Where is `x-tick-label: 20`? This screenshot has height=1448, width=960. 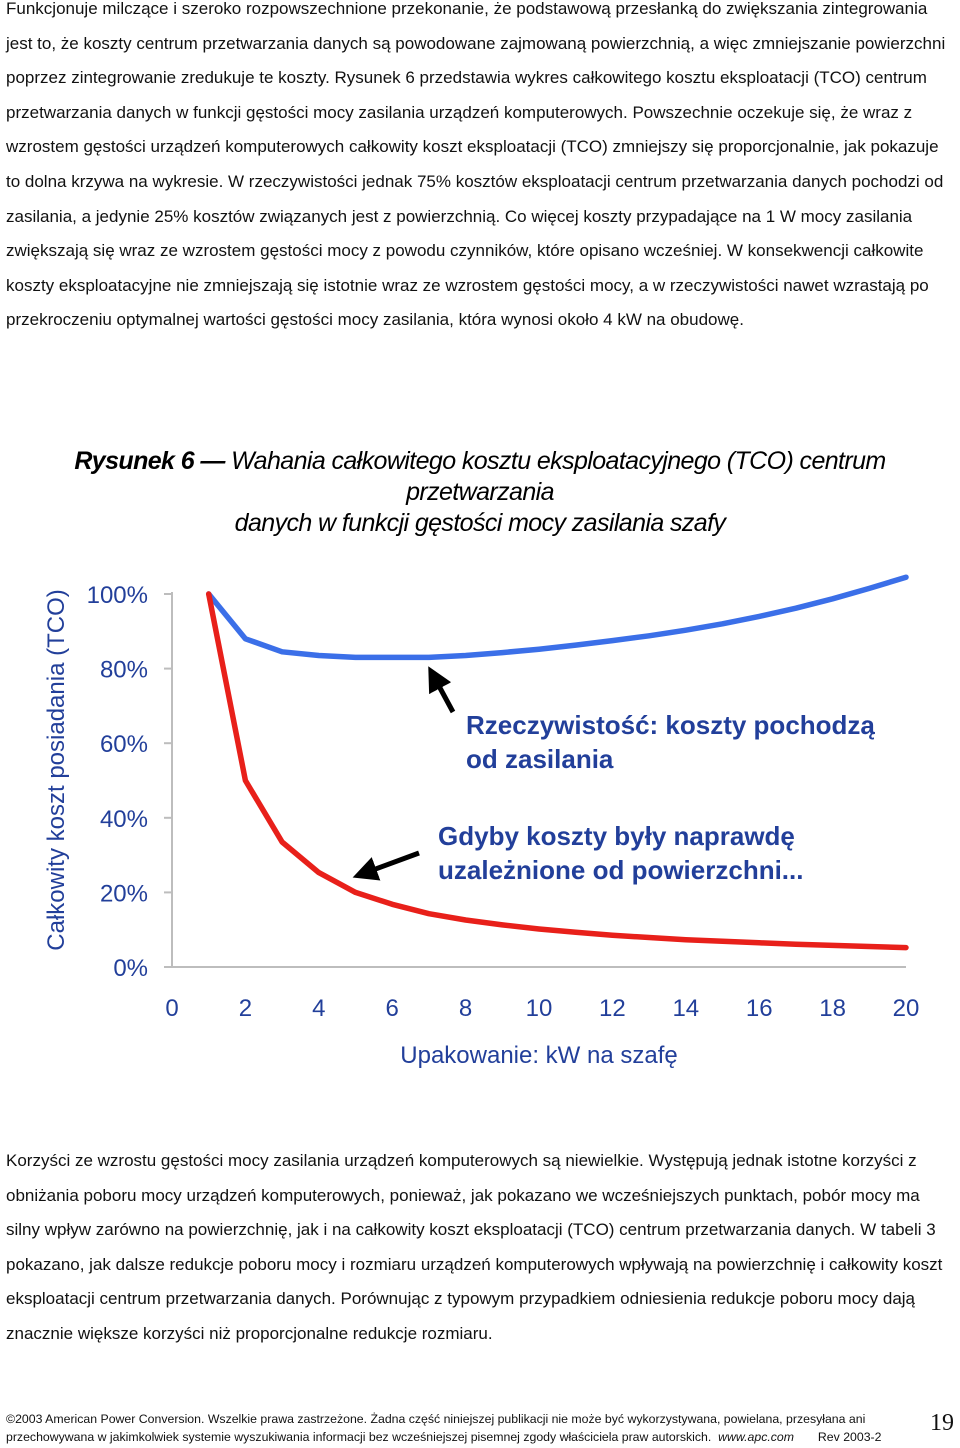
x-tick-label: 20 is located at coordinates (906, 1008).